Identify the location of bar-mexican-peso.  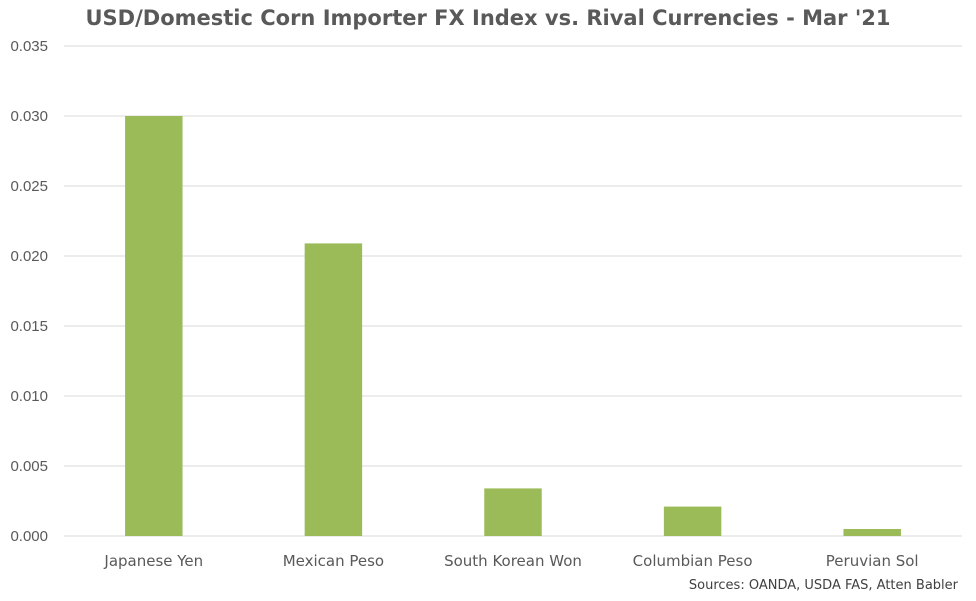
(333, 389).